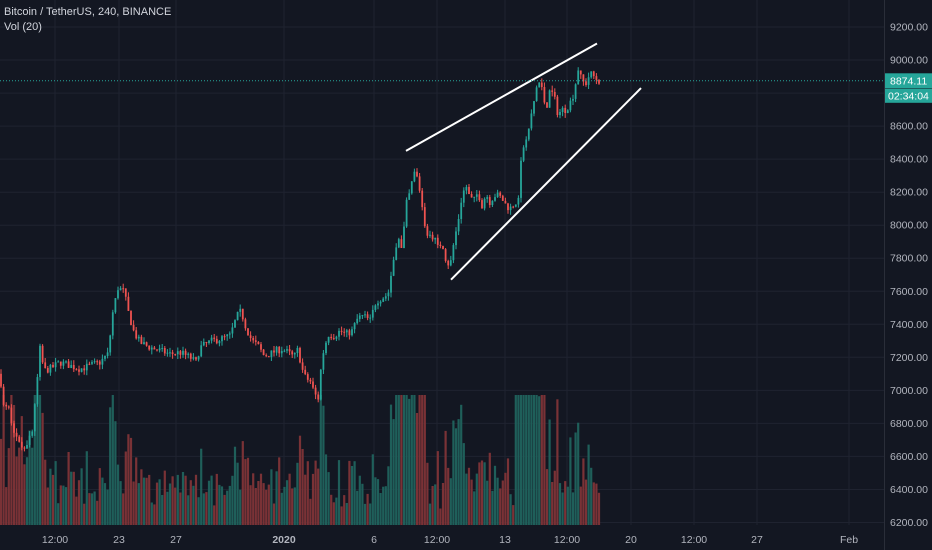 Image resolution: width=932 pixels, height=550 pixels. What do you see at coordinates (501, 97) in the screenshot?
I see `upper-trendline` at bounding box center [501, 97].